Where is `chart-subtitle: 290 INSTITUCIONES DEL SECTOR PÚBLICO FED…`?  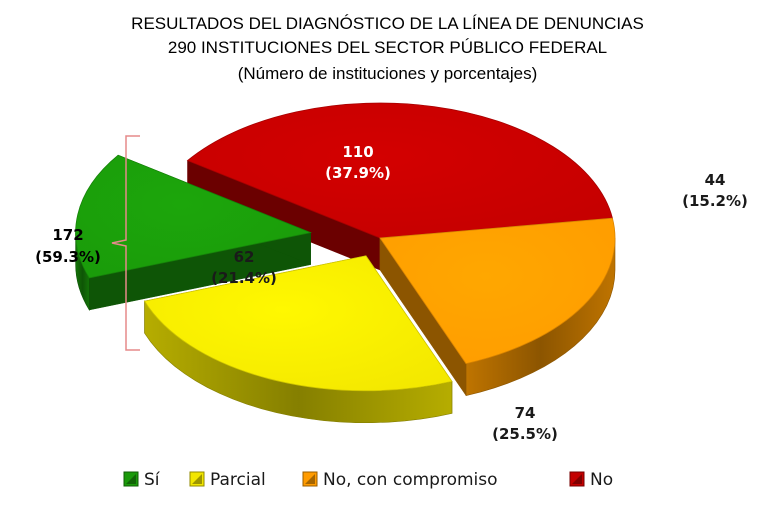 chart-subtitle: 290 INSTITUCIONES DEL SECTOR PÚBLICO FED… is located at coordinates (387, 47).